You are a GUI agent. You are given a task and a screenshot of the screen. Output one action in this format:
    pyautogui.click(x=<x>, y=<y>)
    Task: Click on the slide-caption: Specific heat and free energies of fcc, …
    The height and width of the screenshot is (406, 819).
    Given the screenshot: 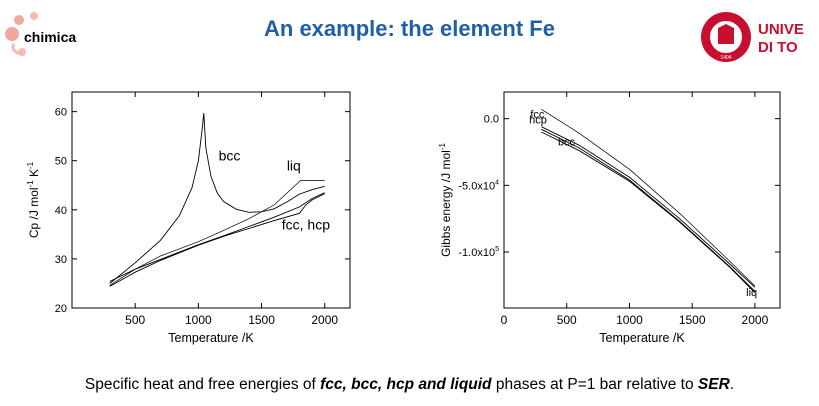 What is the action you would take?
    pyautogui.click(x=409, y=385)
    